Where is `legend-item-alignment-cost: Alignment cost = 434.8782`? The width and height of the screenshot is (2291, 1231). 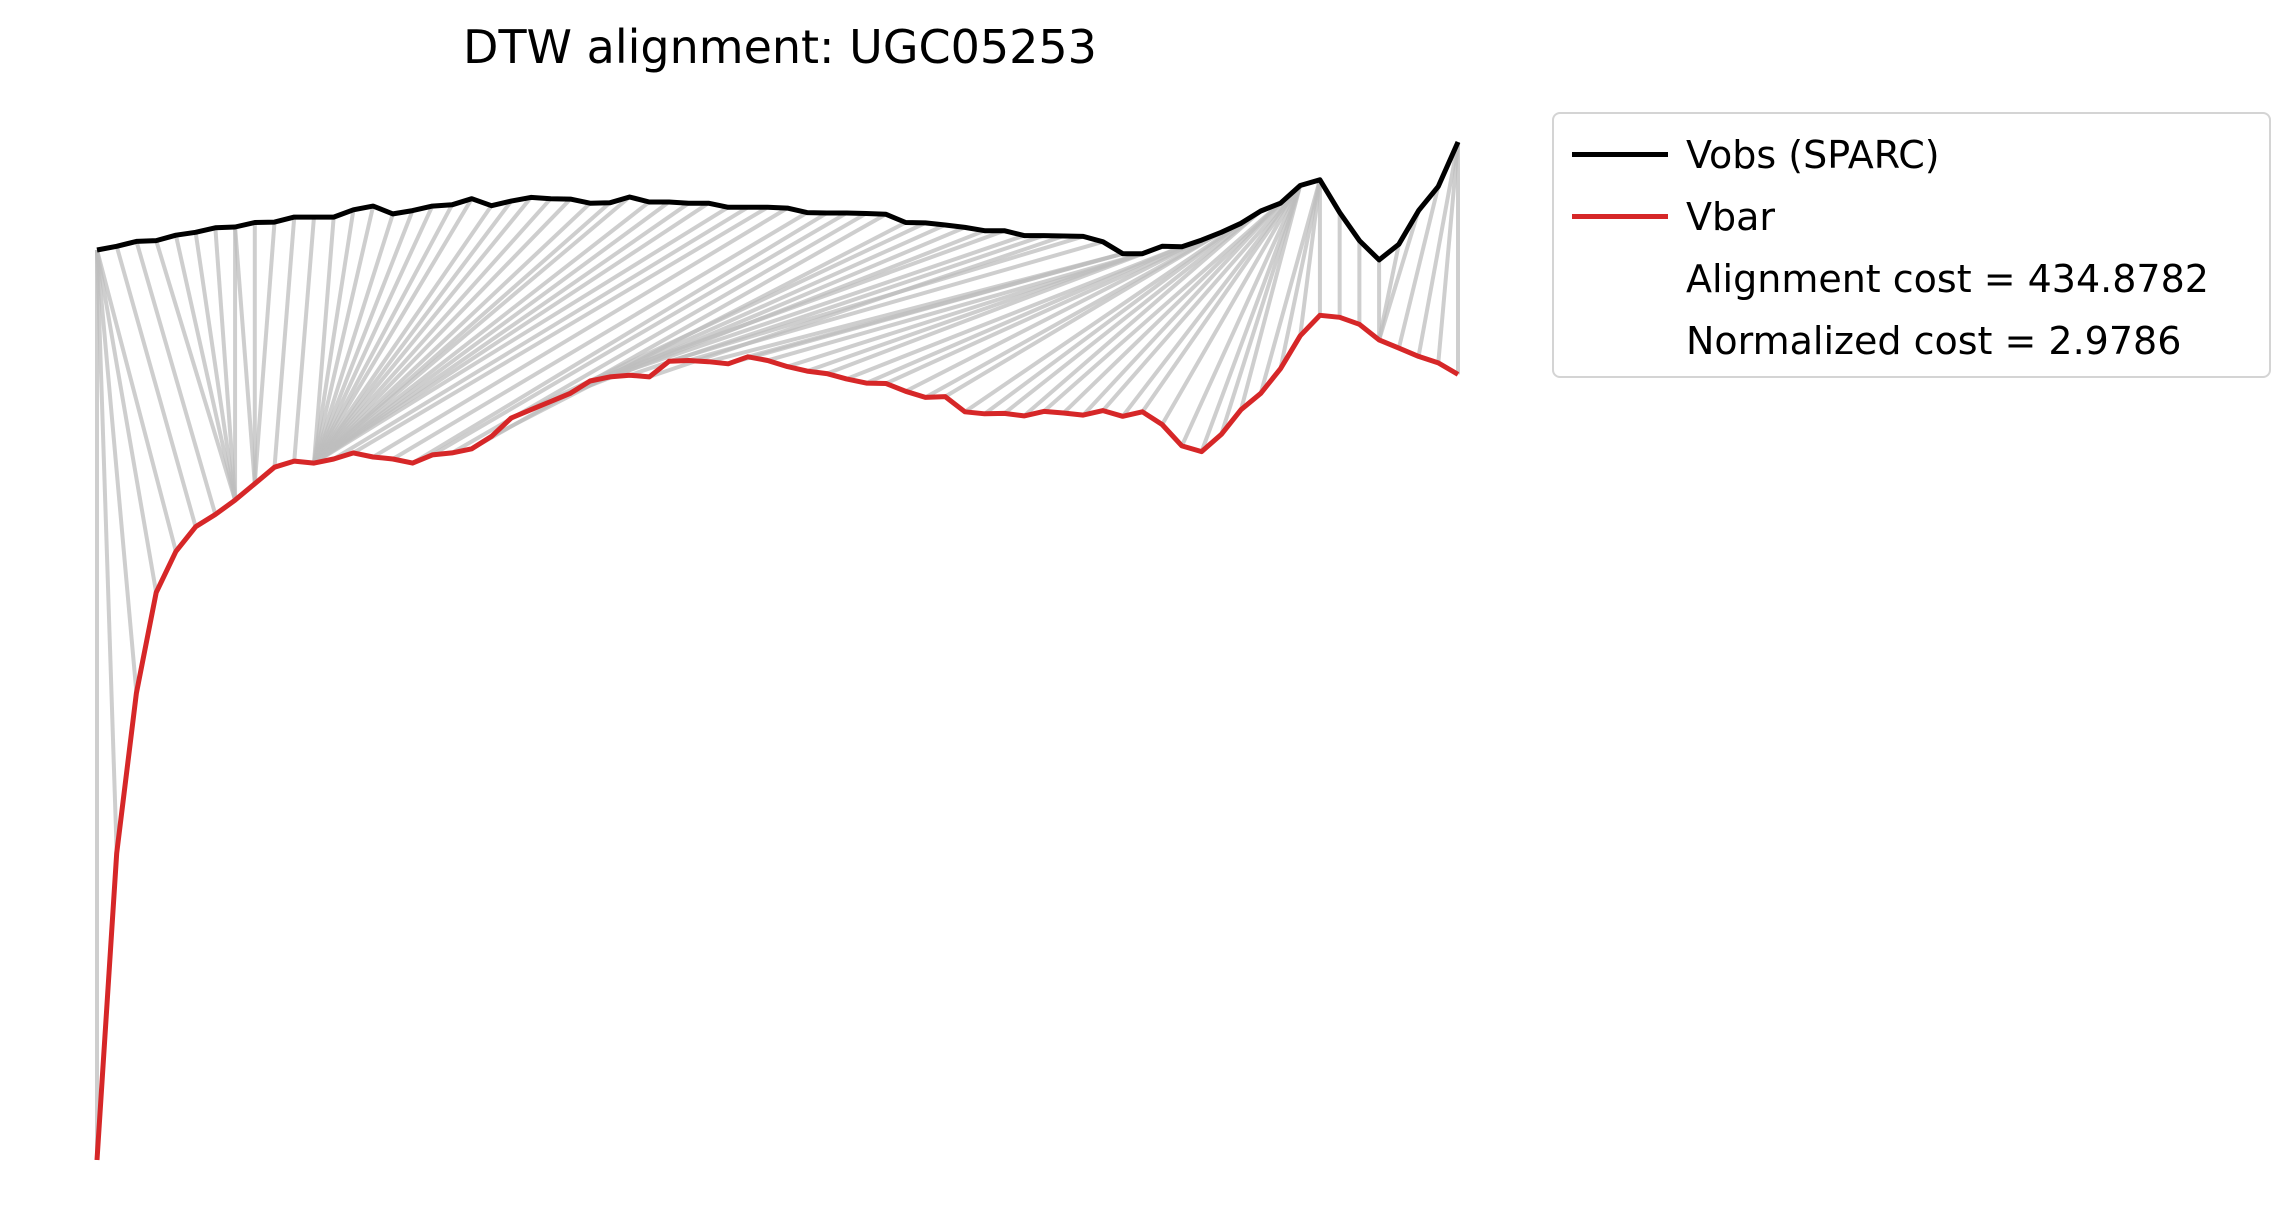
legend-item-alignment-cost: Alignment cost = 434.8782 is located at coordinates (1913, 279).